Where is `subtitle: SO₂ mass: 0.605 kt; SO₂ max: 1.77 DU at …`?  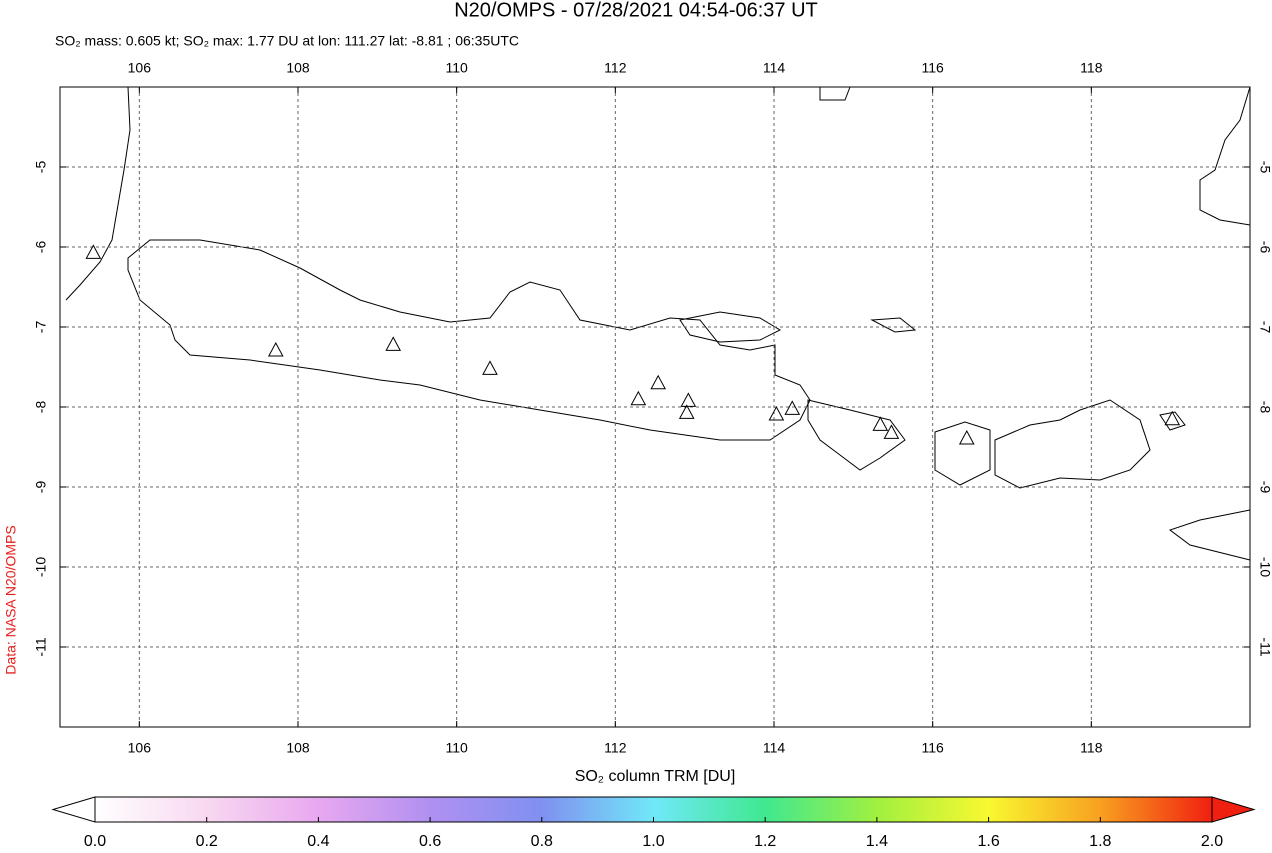 subtitle: SO₂ mass: 0.605 kt; SO₂ max: 1.77 DU at … is located at coordinates (287, 41).